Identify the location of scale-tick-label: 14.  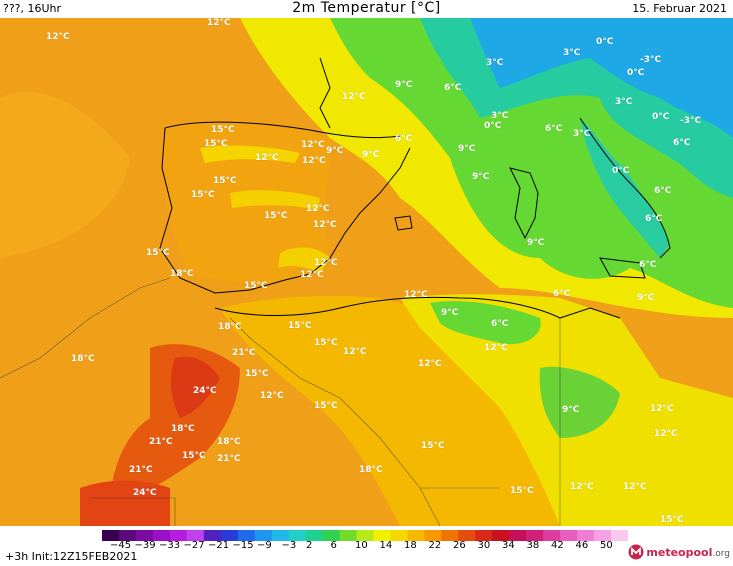
(386, 545).